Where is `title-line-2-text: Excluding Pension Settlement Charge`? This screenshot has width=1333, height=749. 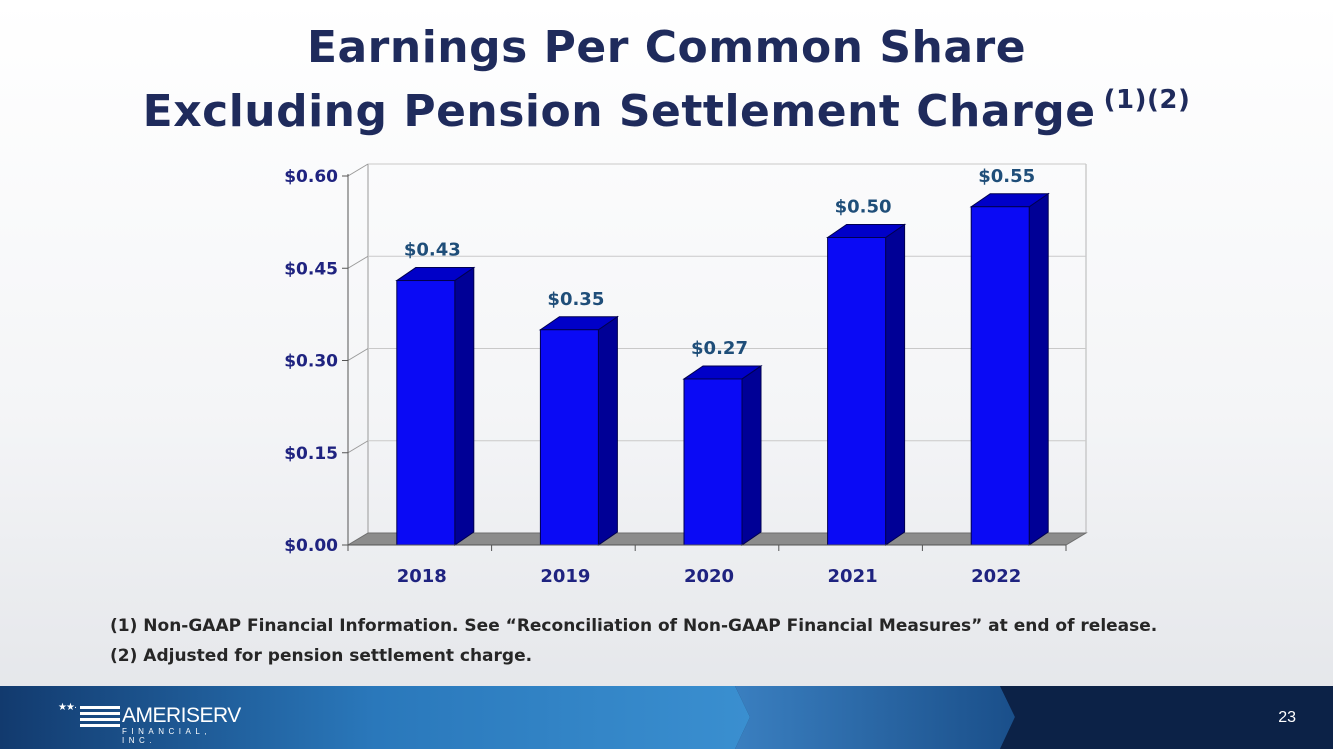
title-line-2-text: Excluding Pension Settlement Charge is located at coordinates (619, 111).